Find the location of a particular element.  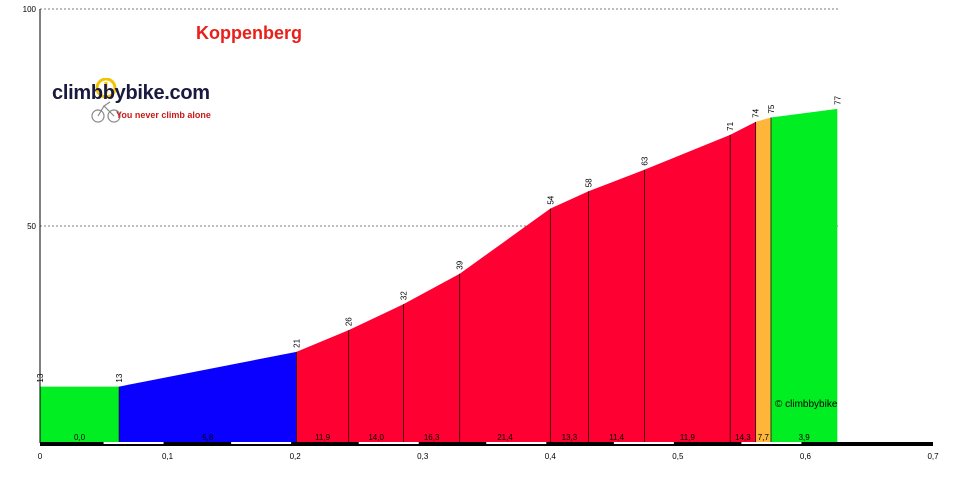

logo-tagline: You never climb alone is located at coordinates (163, 115).